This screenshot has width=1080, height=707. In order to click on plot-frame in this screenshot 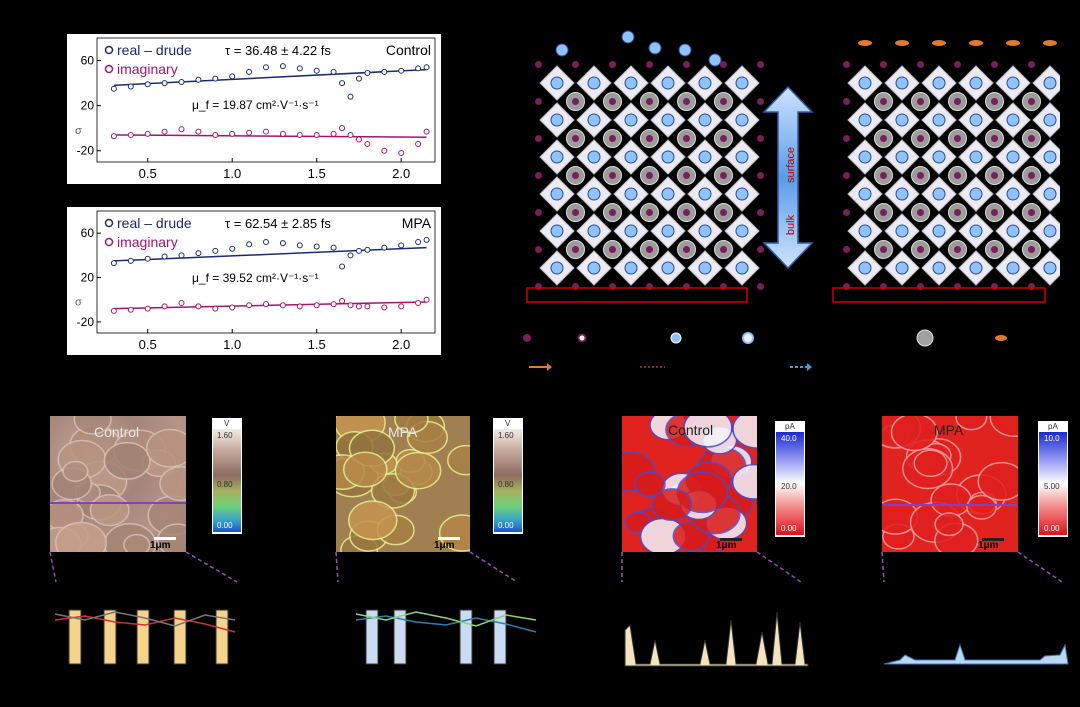, I will do `click(266, 272)`.